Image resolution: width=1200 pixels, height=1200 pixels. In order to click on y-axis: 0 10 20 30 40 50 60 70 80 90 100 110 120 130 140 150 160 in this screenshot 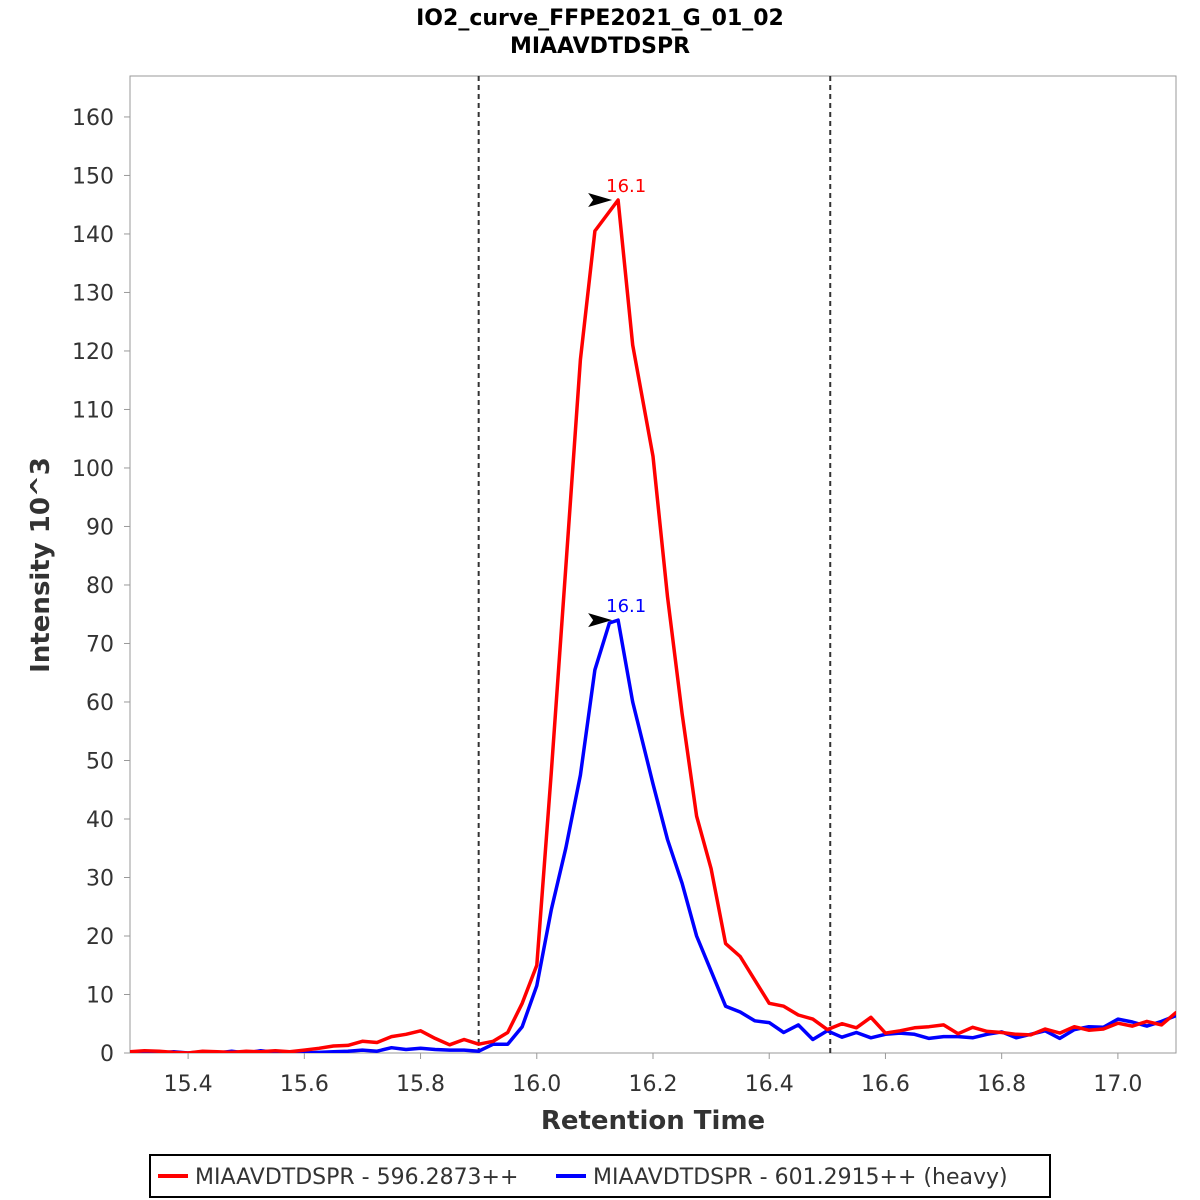, I will do `click(101, 586)`.